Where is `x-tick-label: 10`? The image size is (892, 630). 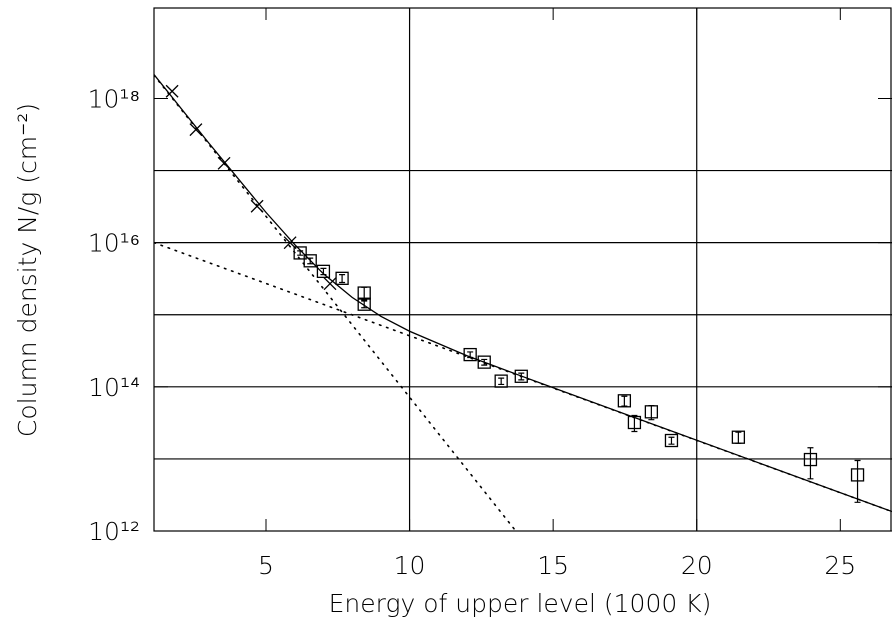
x-tick-label: 10 is located at coordinates (410, 565).